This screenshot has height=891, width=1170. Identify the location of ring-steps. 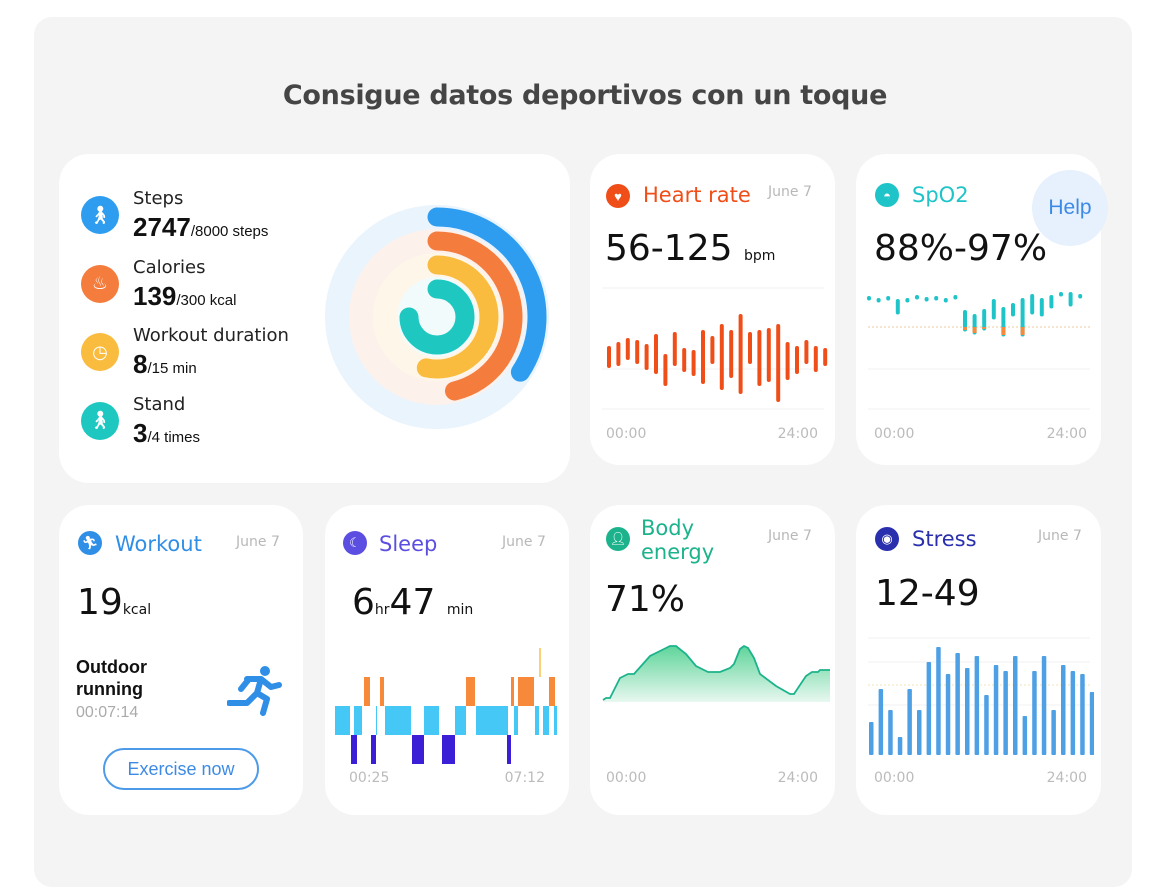
(487, 294).